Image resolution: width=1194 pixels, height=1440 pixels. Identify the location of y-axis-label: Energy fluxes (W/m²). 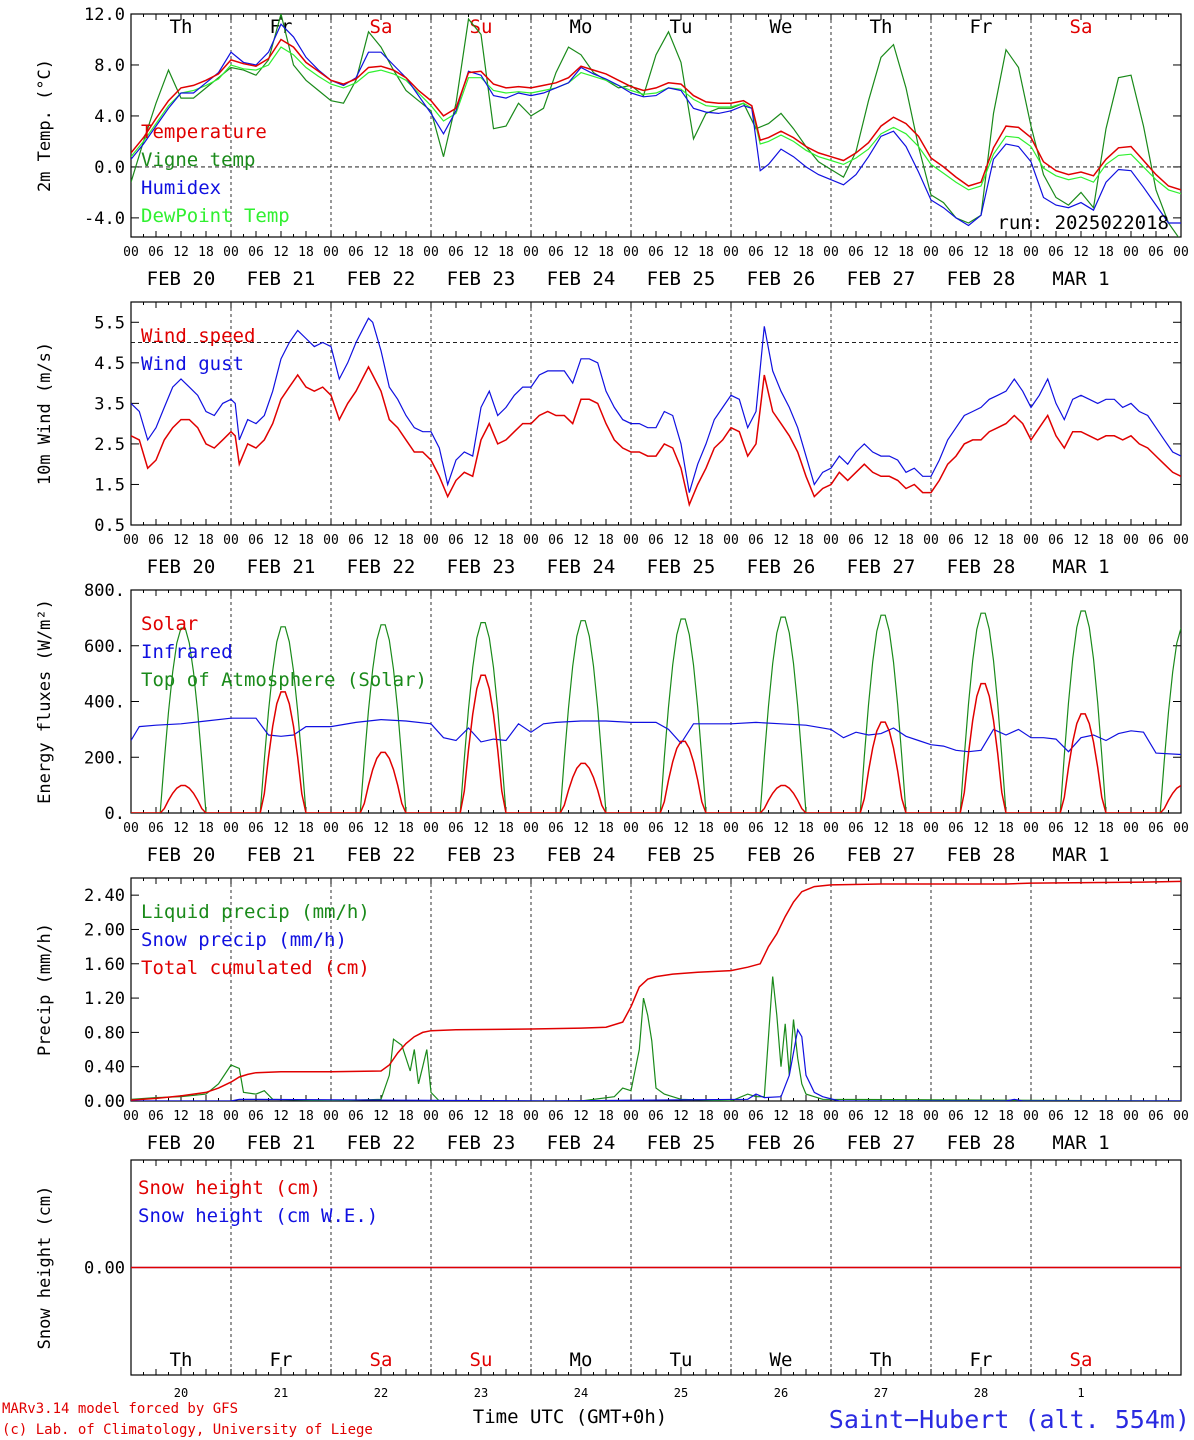
(45, 701).